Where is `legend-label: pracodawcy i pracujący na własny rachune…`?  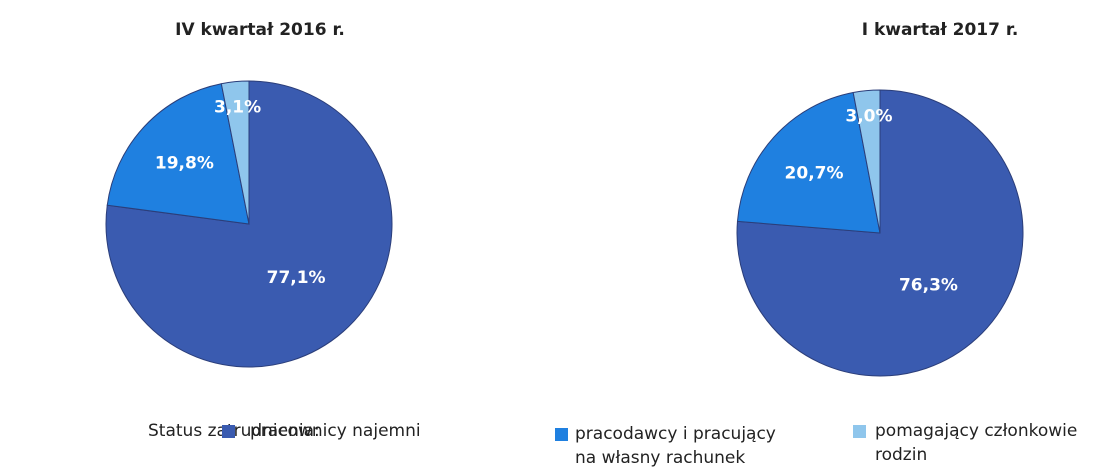
legend-label: pracodawcy i pracujący na własny rachune… is located at coordinates (675, 446).